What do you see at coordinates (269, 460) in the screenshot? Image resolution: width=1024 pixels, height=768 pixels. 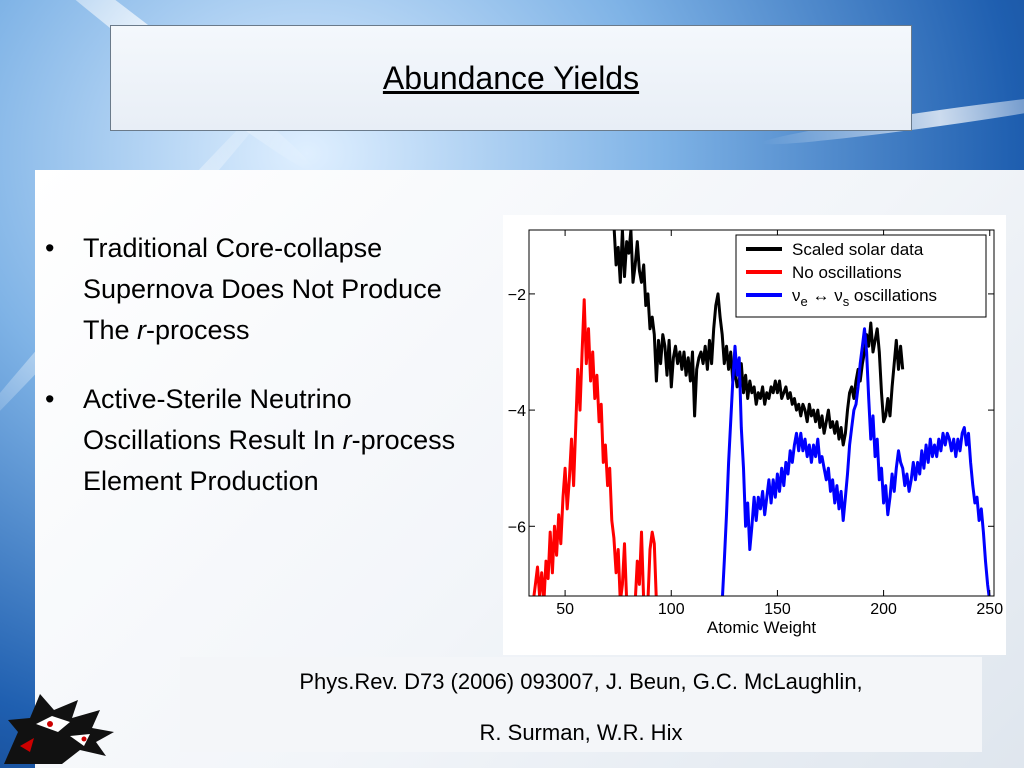 I see `bullet-text: -process Element Production` at bounding box center [269, 460].